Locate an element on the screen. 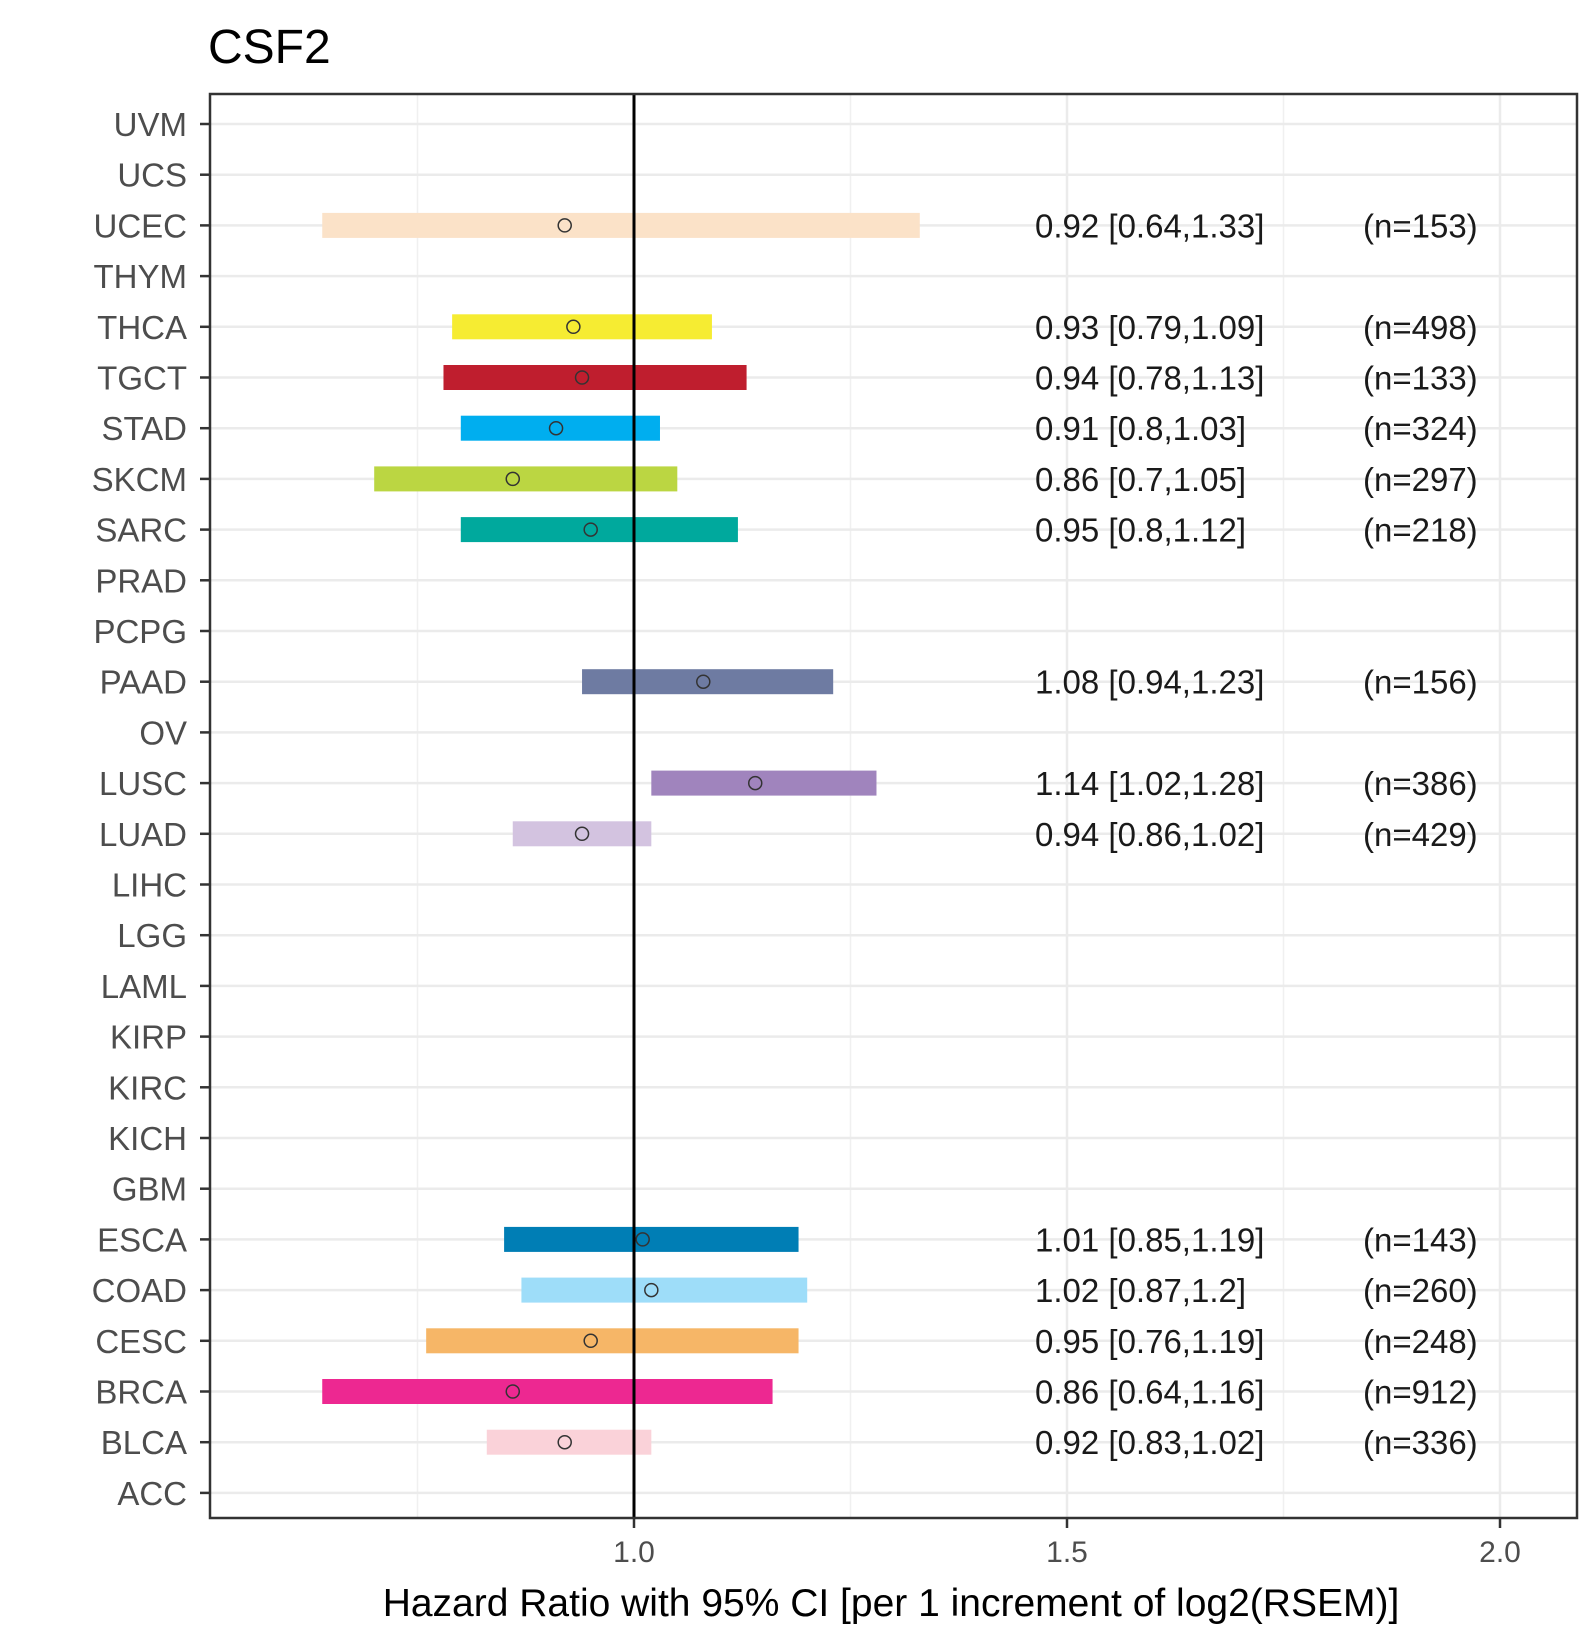  ci-bar-cesc is located at coordinates (612, 1341).